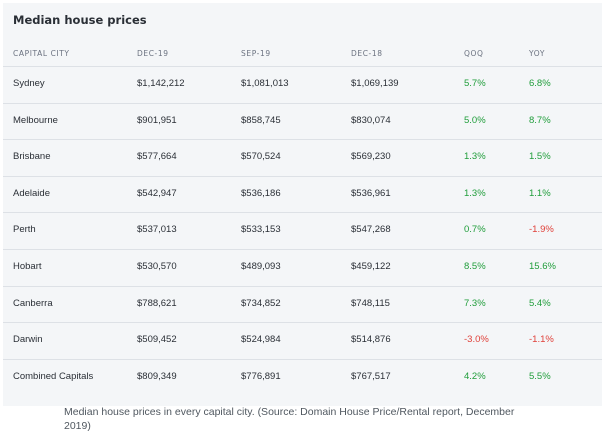  What do you see at coordinates (371, 340) in the screenshot?
I see `cell-dec-18: $514,876` at bounding box center [371, 340].